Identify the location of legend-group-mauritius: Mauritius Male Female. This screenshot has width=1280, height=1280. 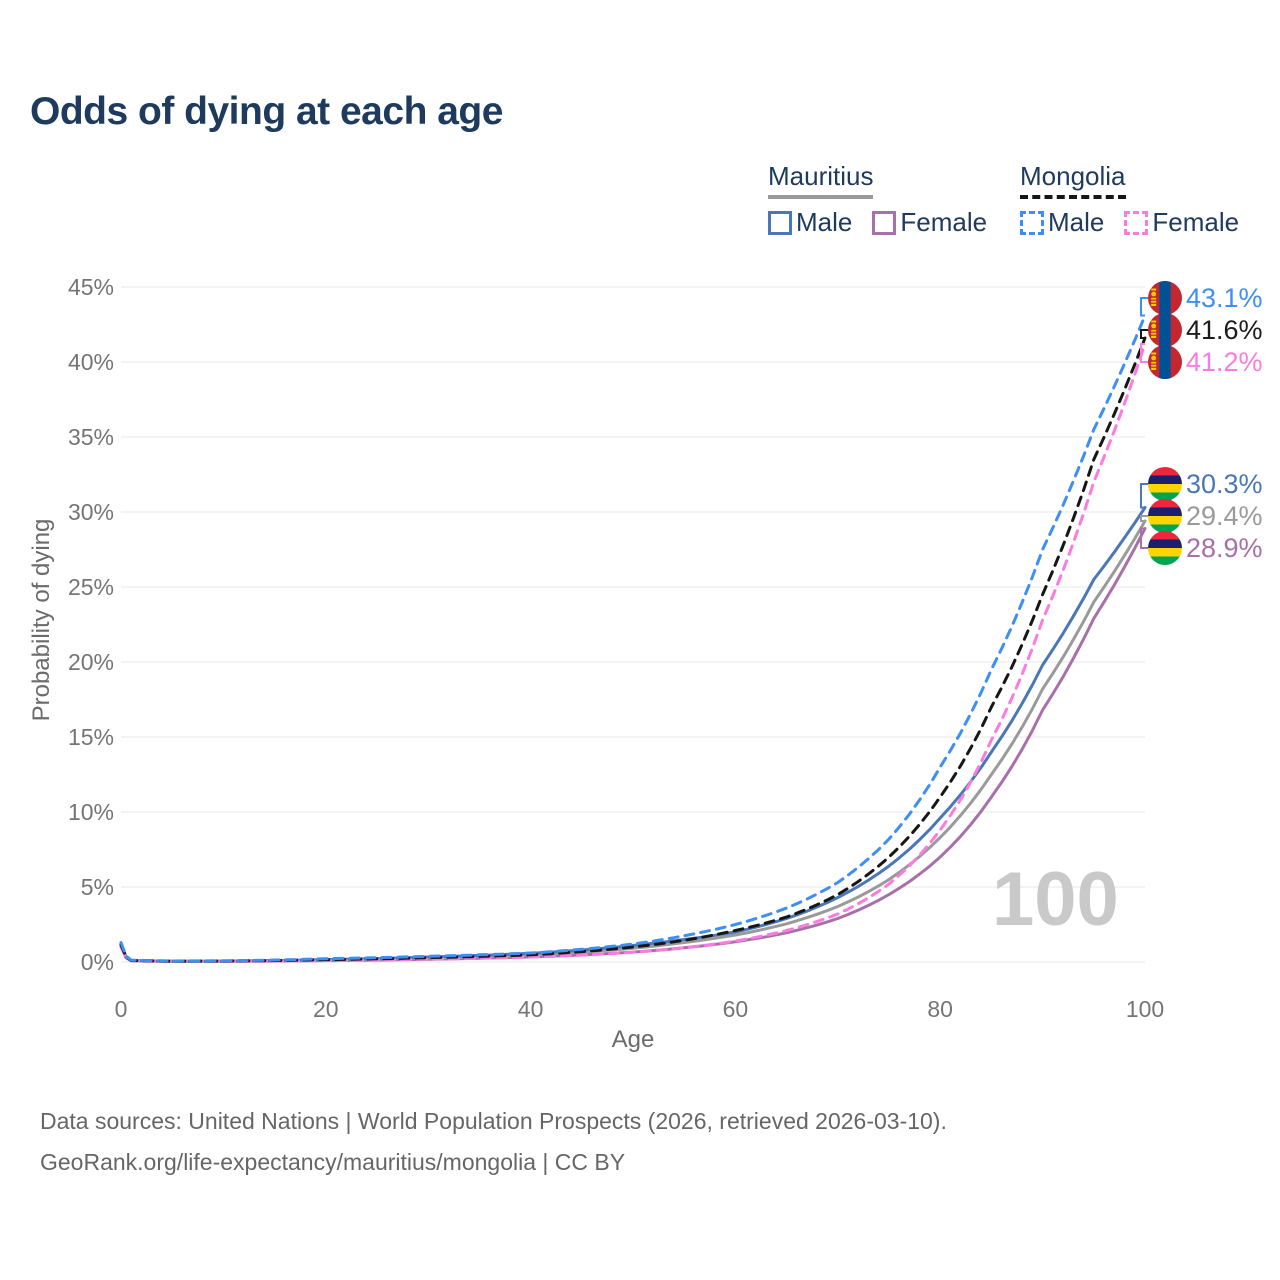
(877, 199).